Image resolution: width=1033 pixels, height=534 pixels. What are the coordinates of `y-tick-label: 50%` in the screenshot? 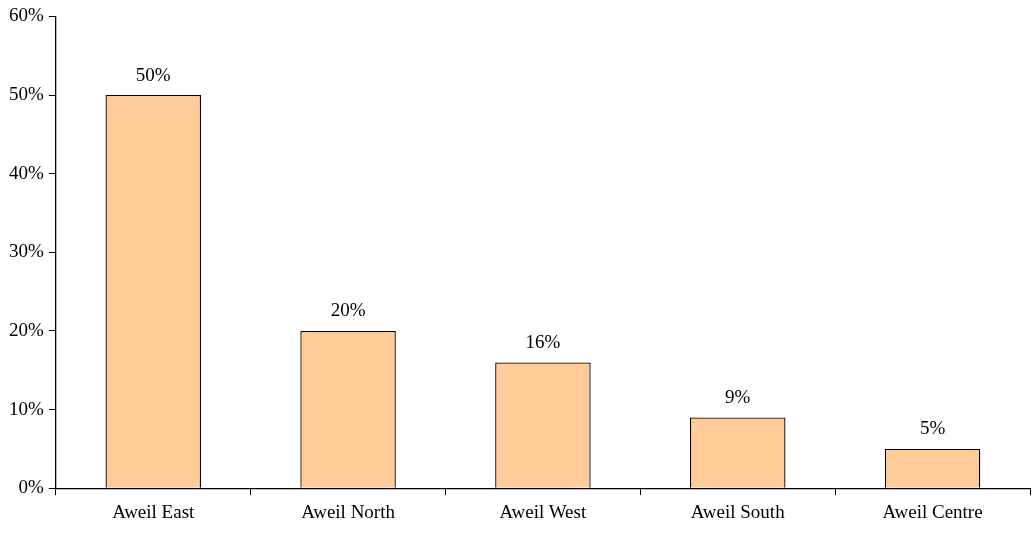 It's located at (26, 94).